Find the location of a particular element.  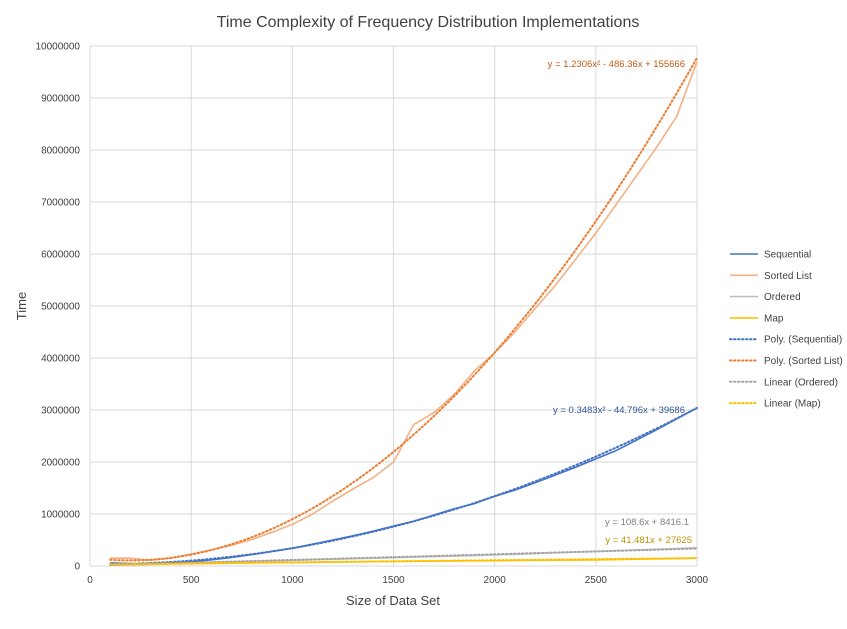

y-tick-label: 4000000 is located at coordinates (60, 359).